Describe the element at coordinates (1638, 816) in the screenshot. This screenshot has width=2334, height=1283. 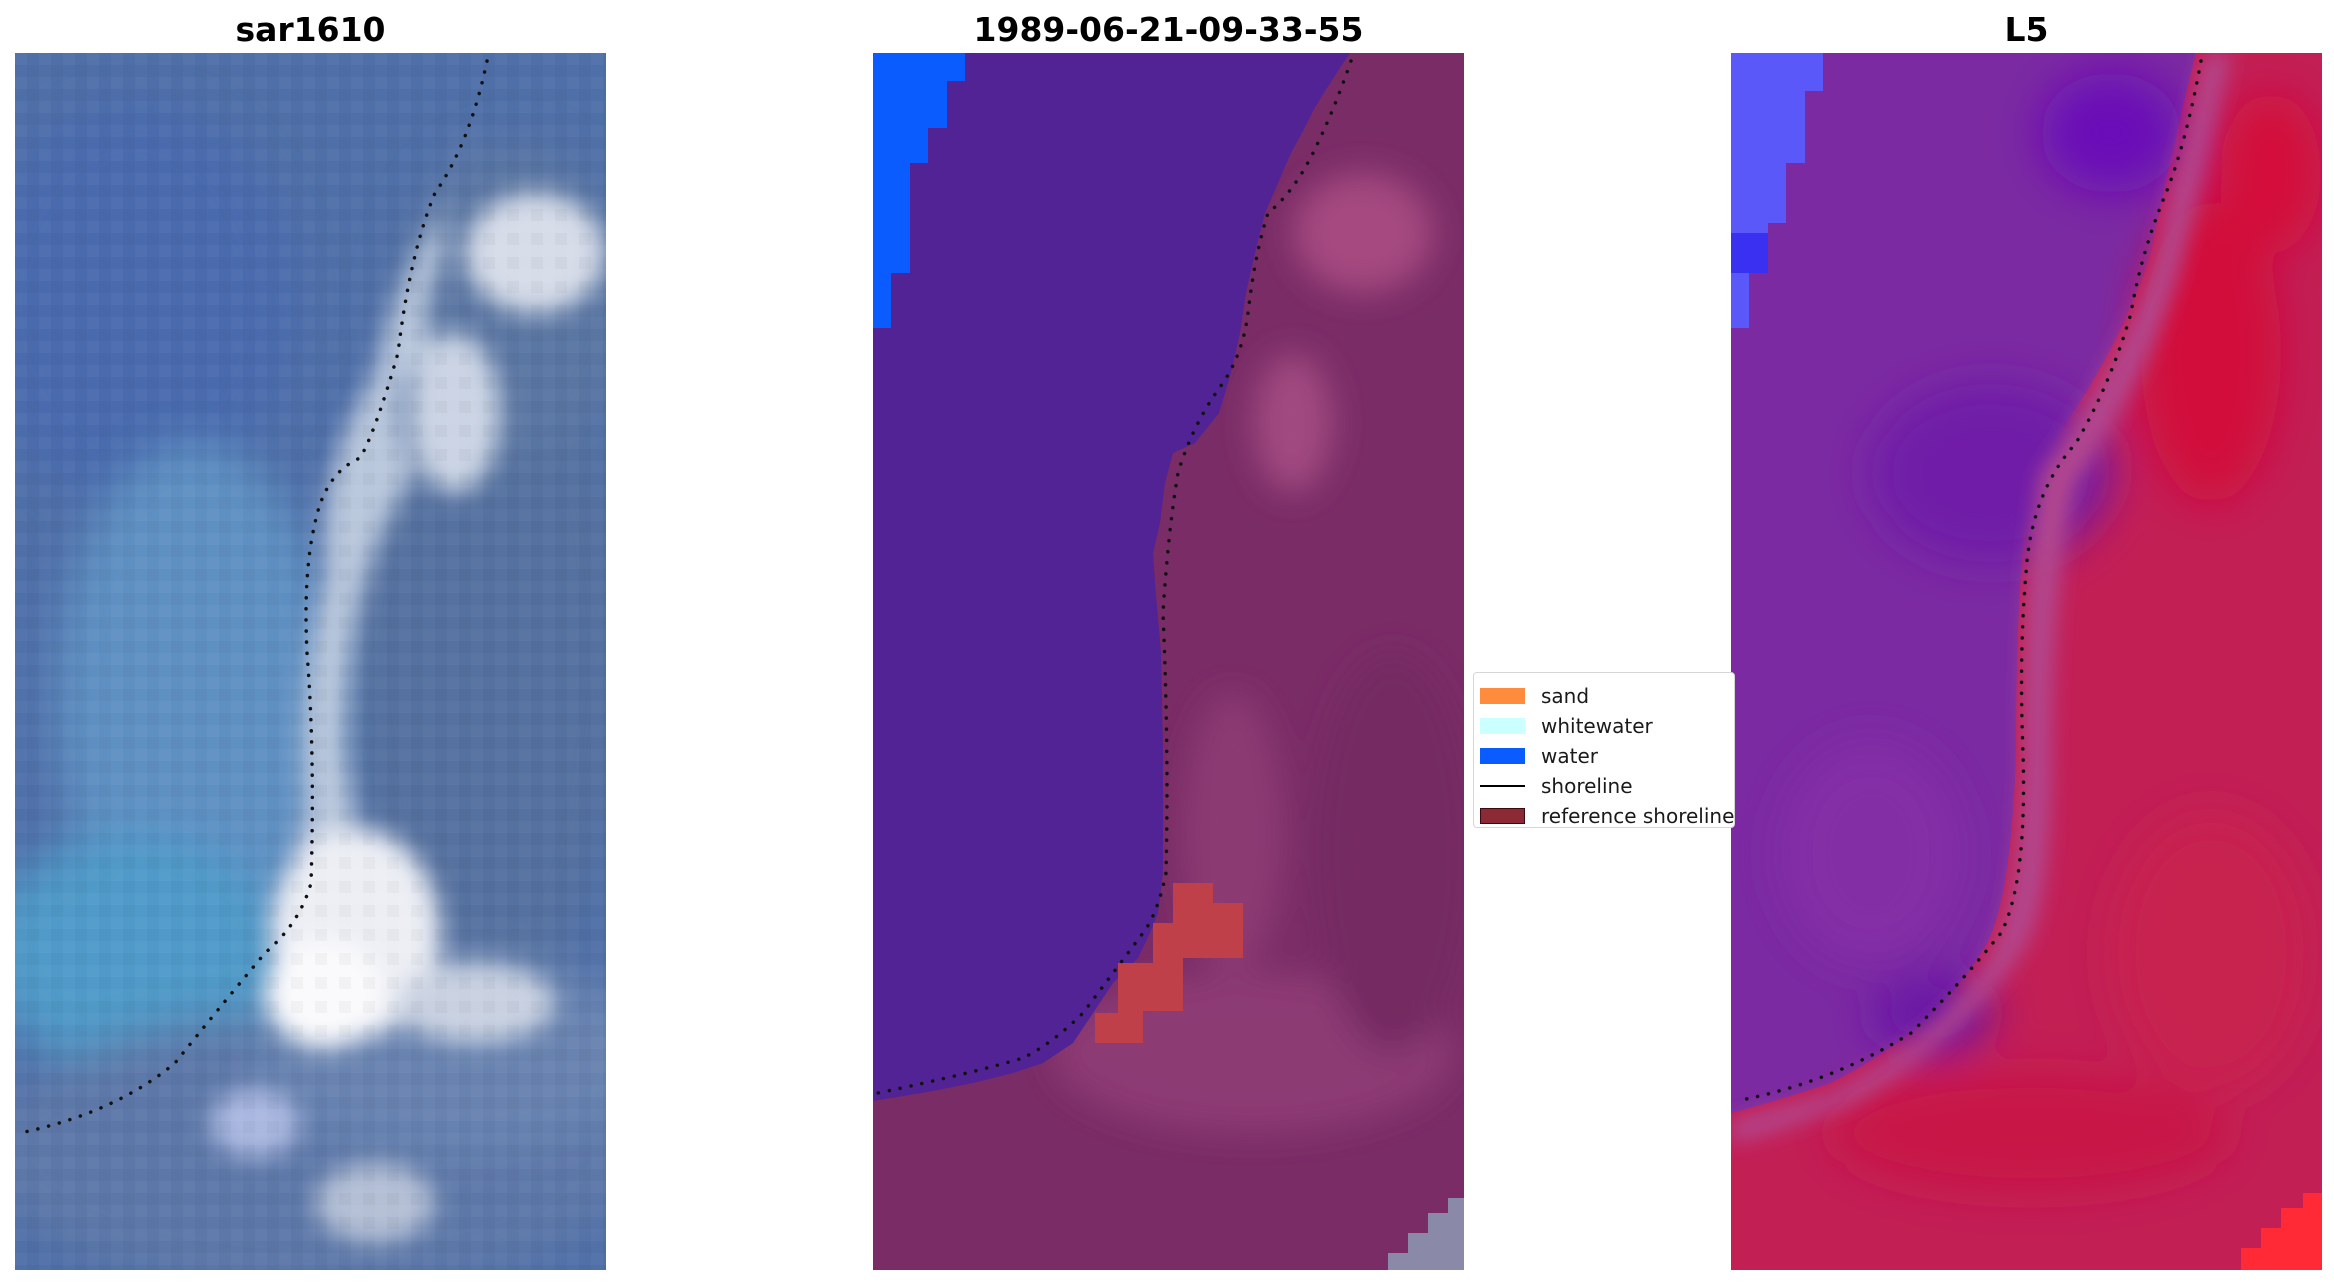
I see `legend-label: reference shoreline` at that location.